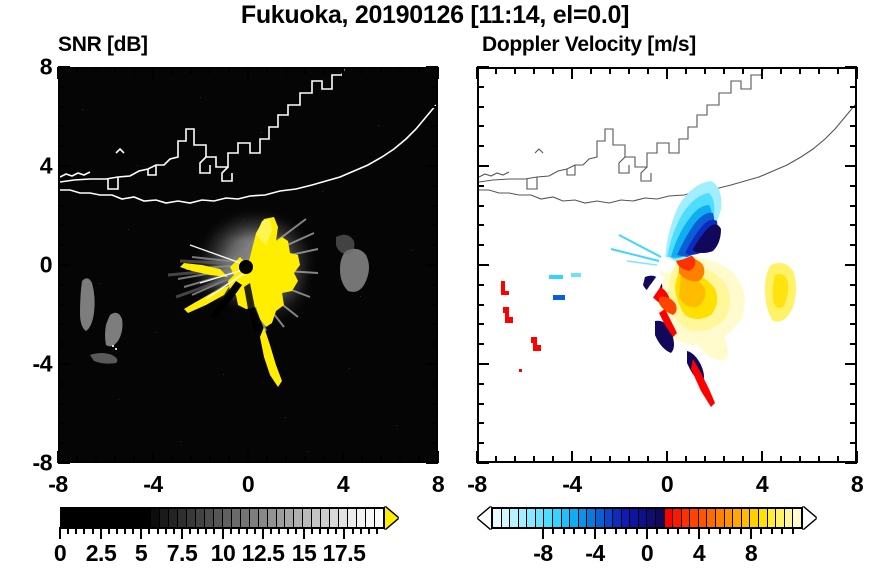 The height and width of the screenshot is (570, 870). Describe the element at coordinates (103, 44) in the screenshot. I see `snr-panel-title: SNR [dB]` at that location.